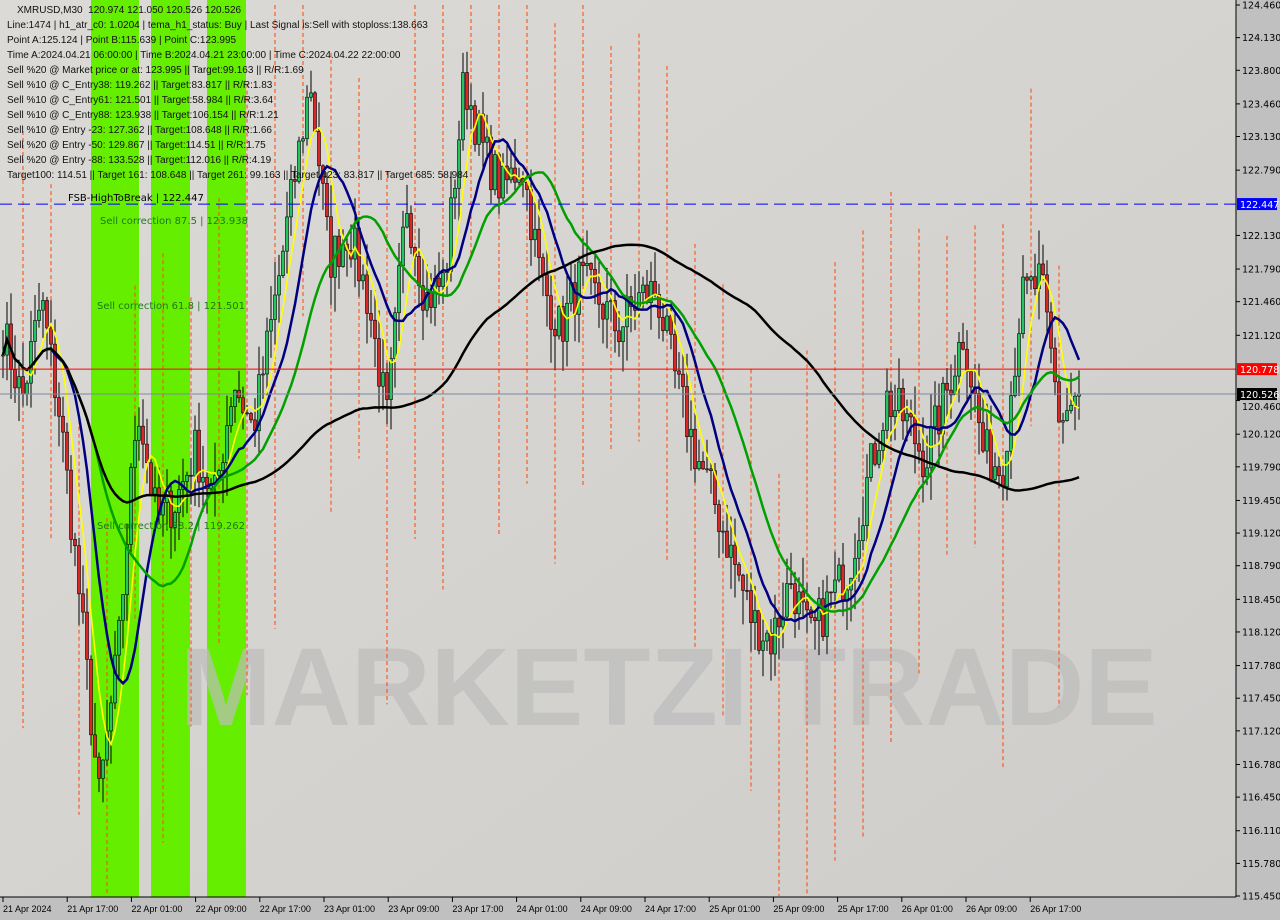 This screenshot has width=1280, height=920. What do you see at coordinates (606, 909) in the screenshot?
I see `x-tick-label: 24 Apr 09:00` at bounding box center [606, 909].